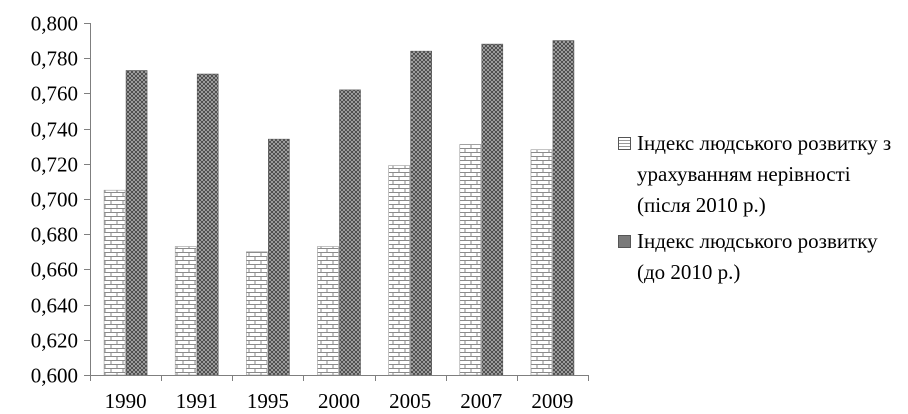  What do you see at coordinates (563, 208) in the screenshot?
I see `bar-hdi-2009` at bounding box center [563, 208].